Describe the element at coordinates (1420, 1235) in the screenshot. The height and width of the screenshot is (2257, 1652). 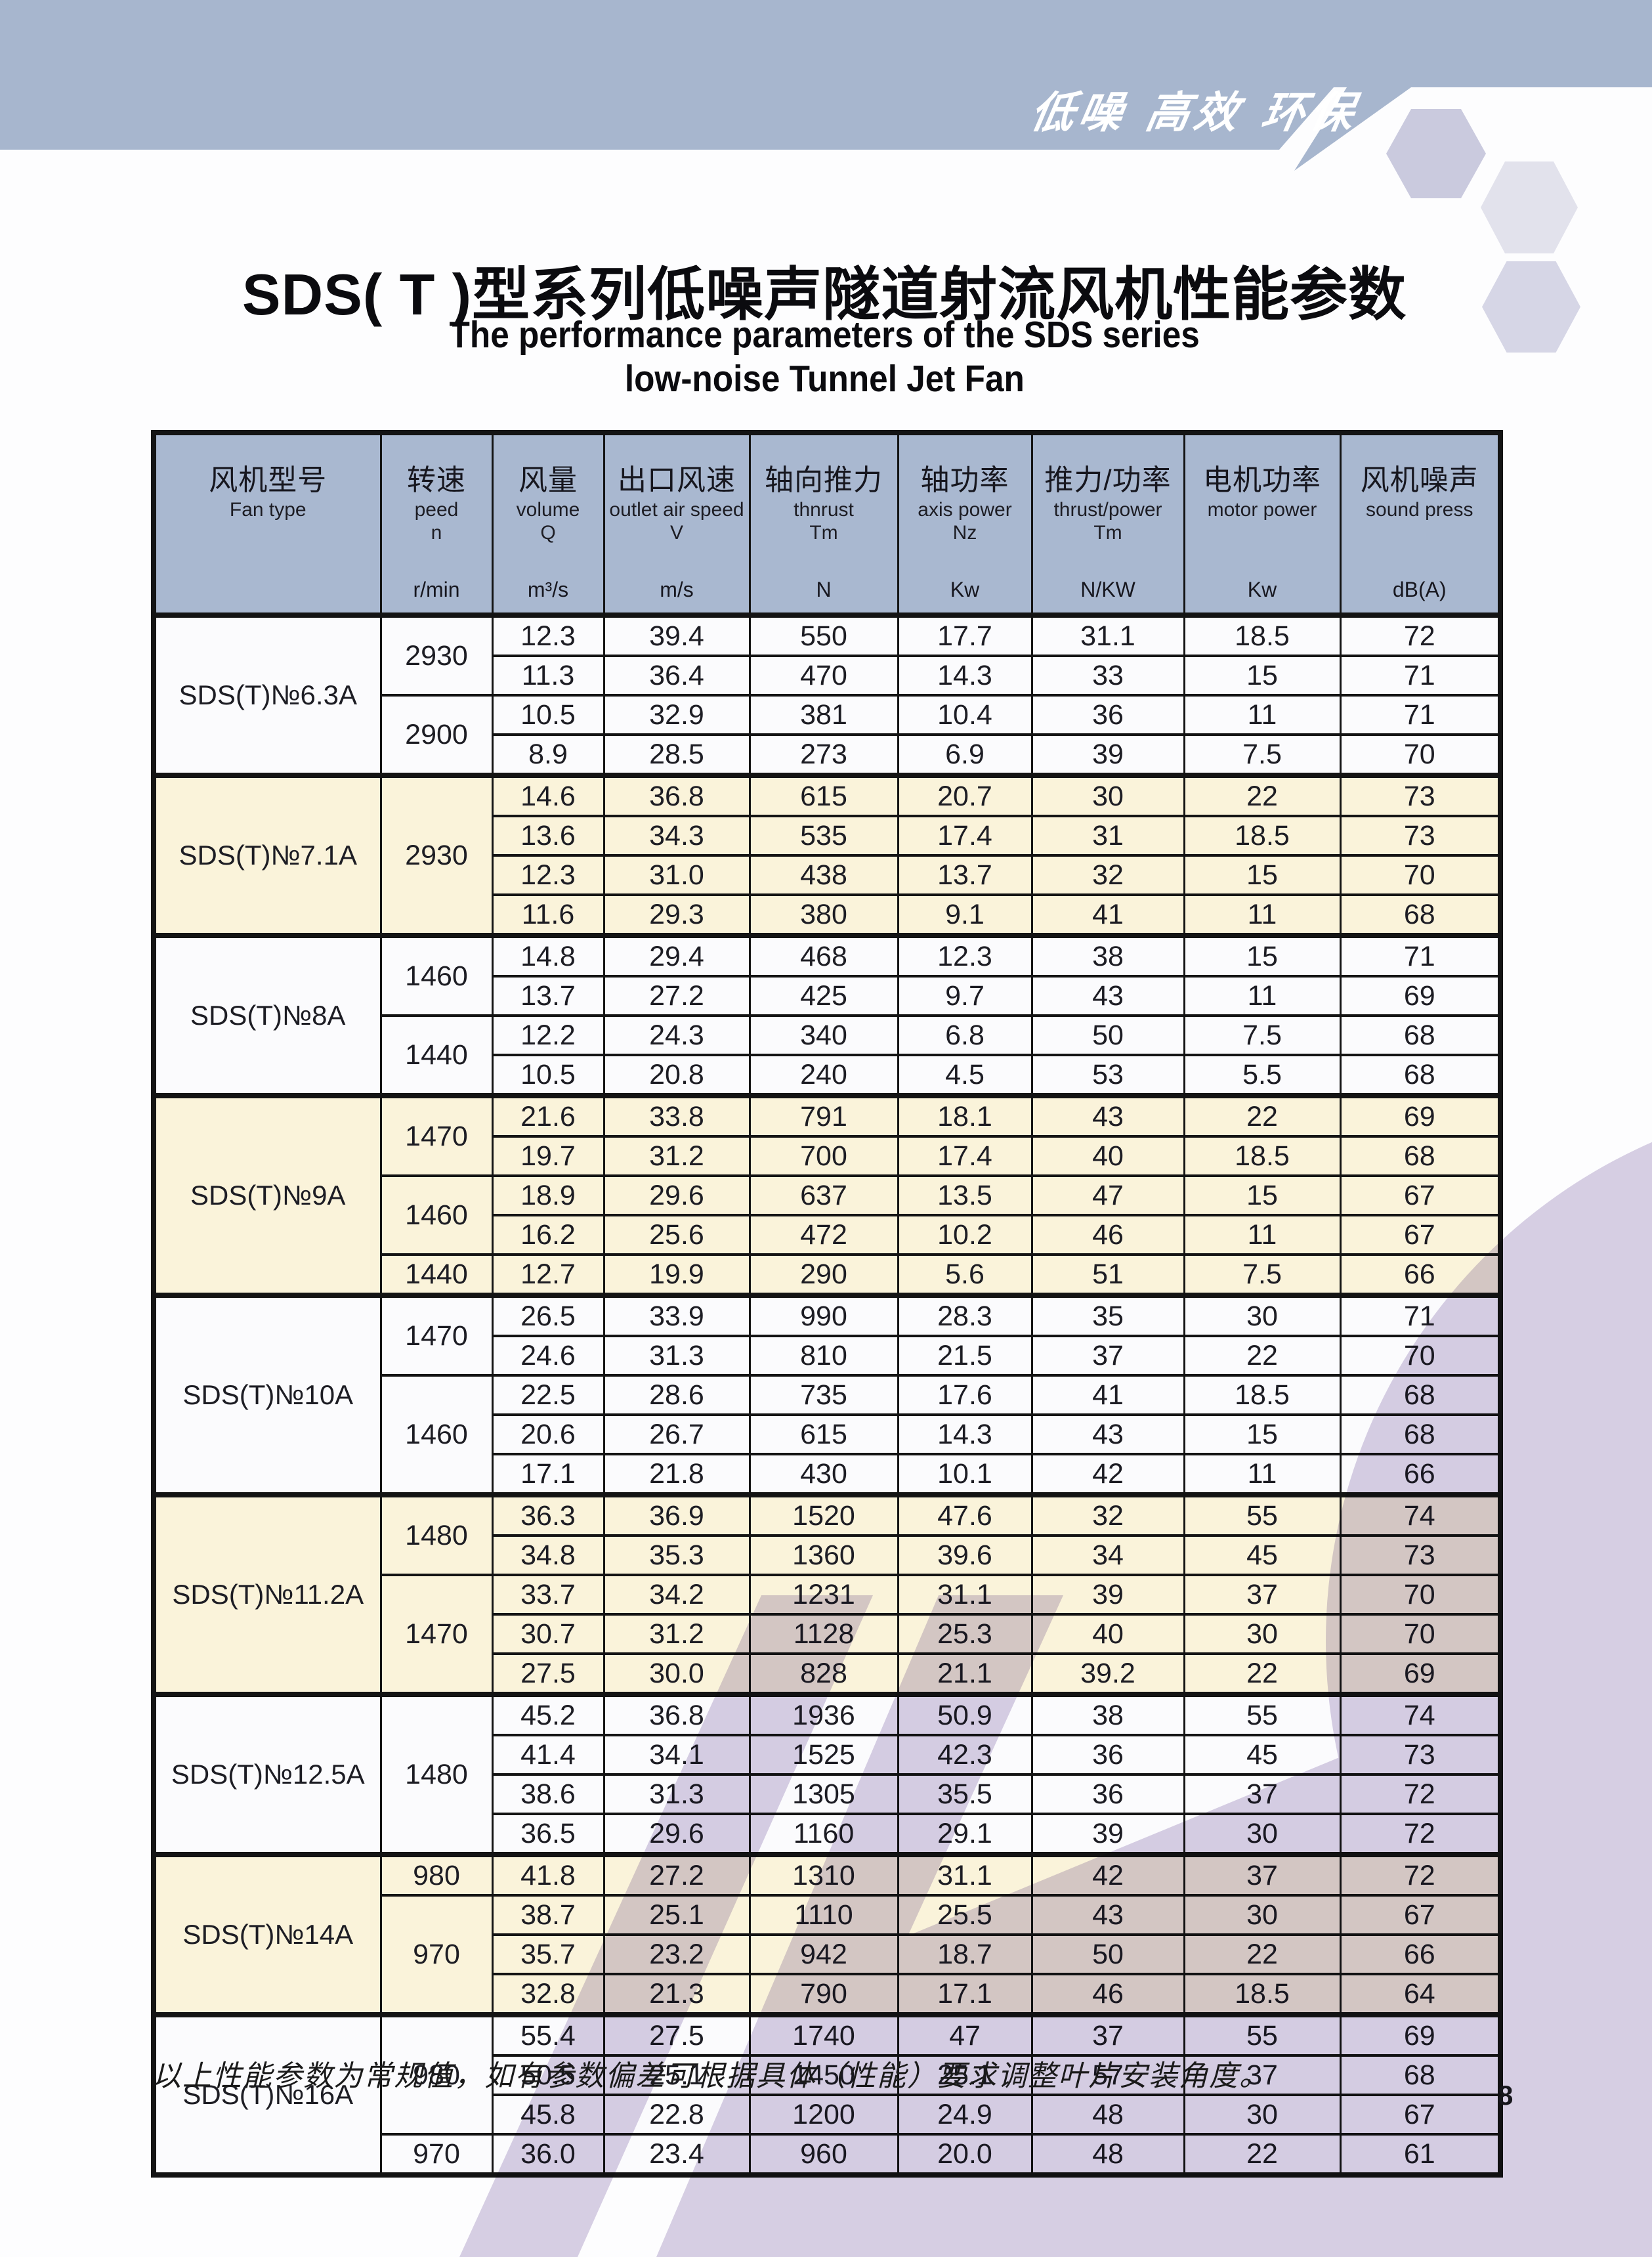
I see `data-cell: 67` at that location.